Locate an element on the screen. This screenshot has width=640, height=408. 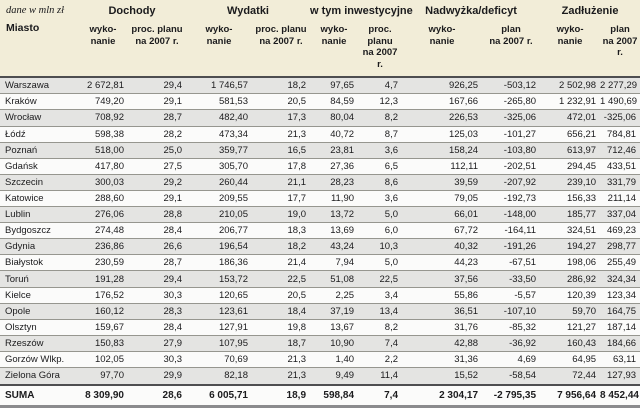
value-cell: 176,52 is located at coordinates (103, 295).